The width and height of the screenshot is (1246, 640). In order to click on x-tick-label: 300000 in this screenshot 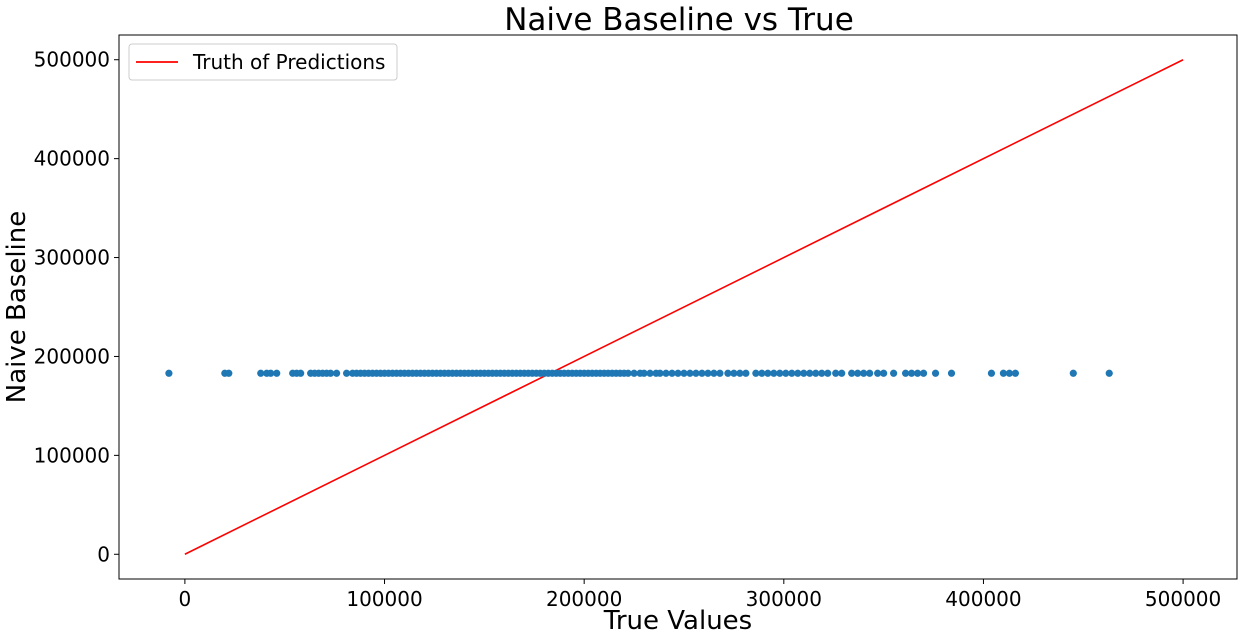, I will do `click(784, 599)`.